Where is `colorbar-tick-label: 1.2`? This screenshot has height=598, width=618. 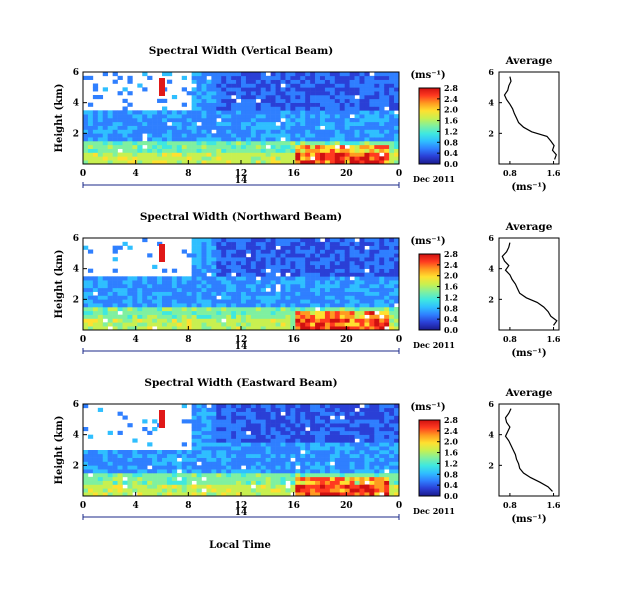
colorbar-tick-label: 1.2 is located at coordinates (451, 463).